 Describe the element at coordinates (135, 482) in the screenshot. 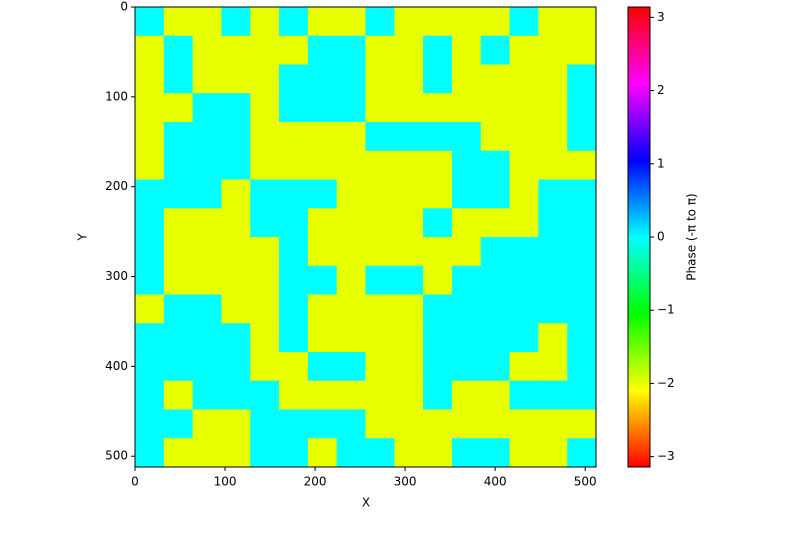

I see `x-tick-label: 0` at that location.